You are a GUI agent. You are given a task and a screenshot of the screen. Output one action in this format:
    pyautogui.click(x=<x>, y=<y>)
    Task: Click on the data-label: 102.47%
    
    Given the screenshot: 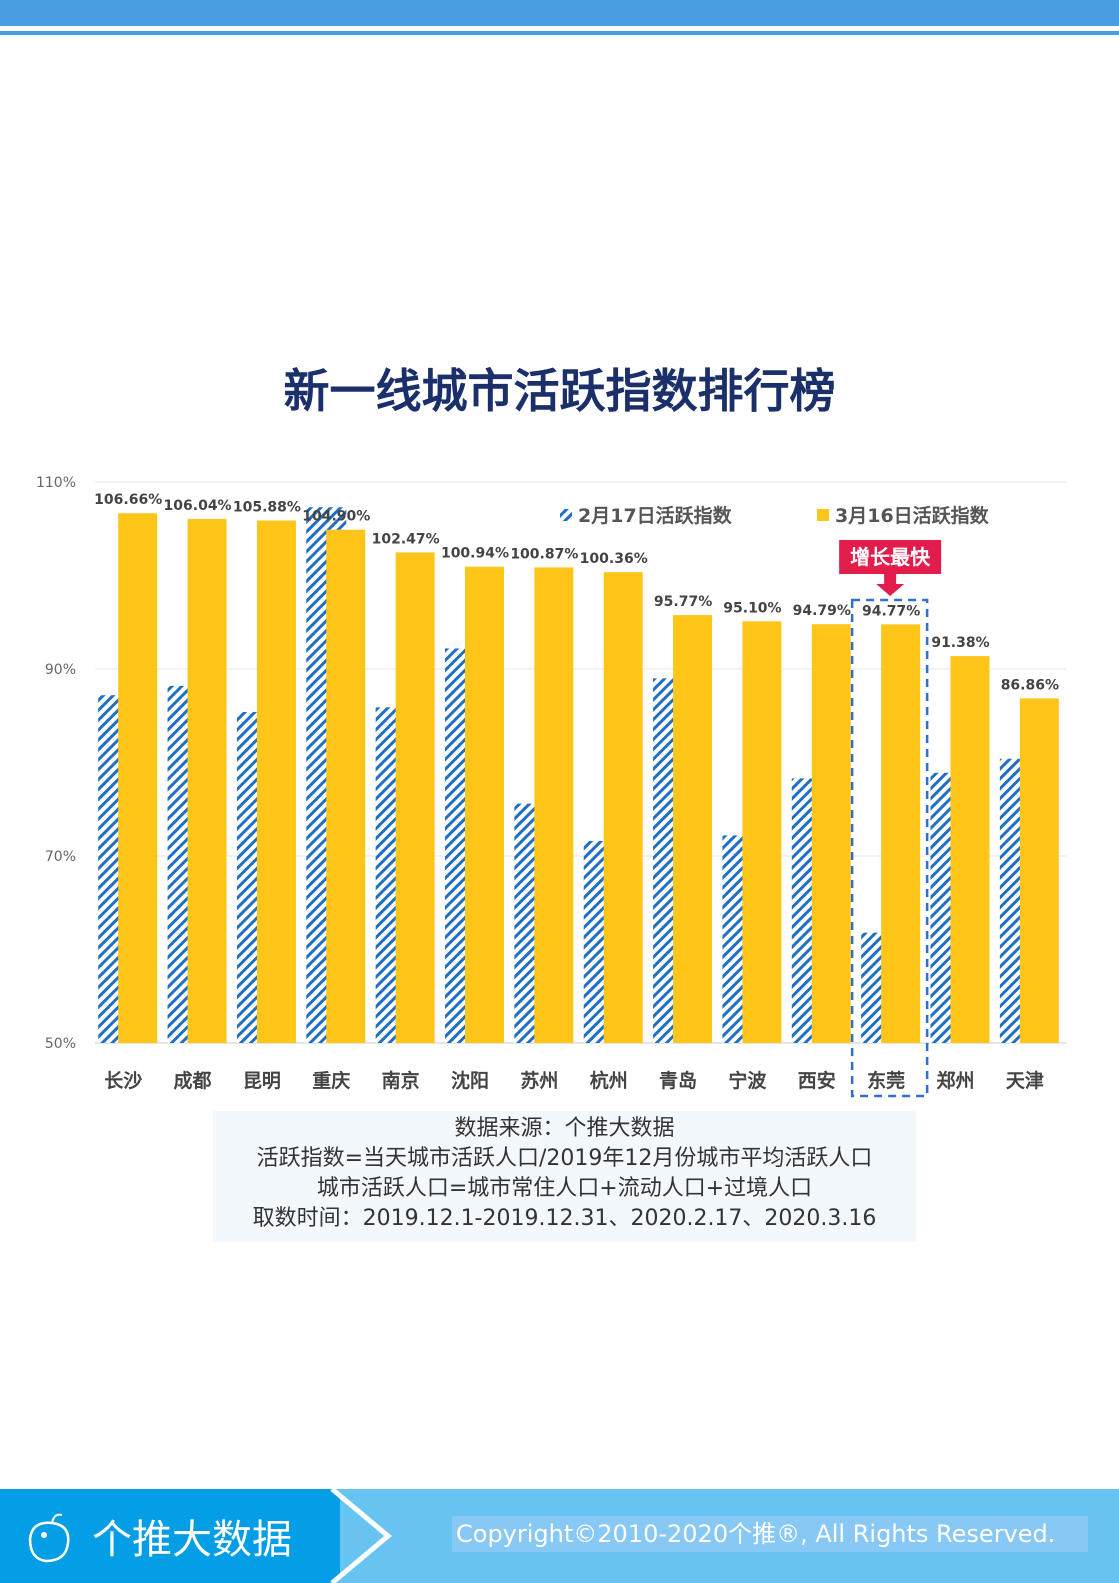 What is the action you would take?
    pyautogui.click(x=406, y=539)
    